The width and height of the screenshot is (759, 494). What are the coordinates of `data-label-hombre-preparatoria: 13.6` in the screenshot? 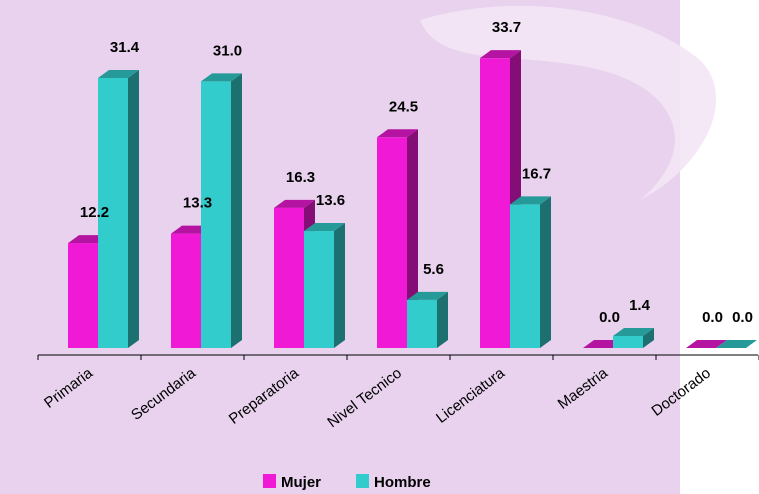 It's located at (330, 200).